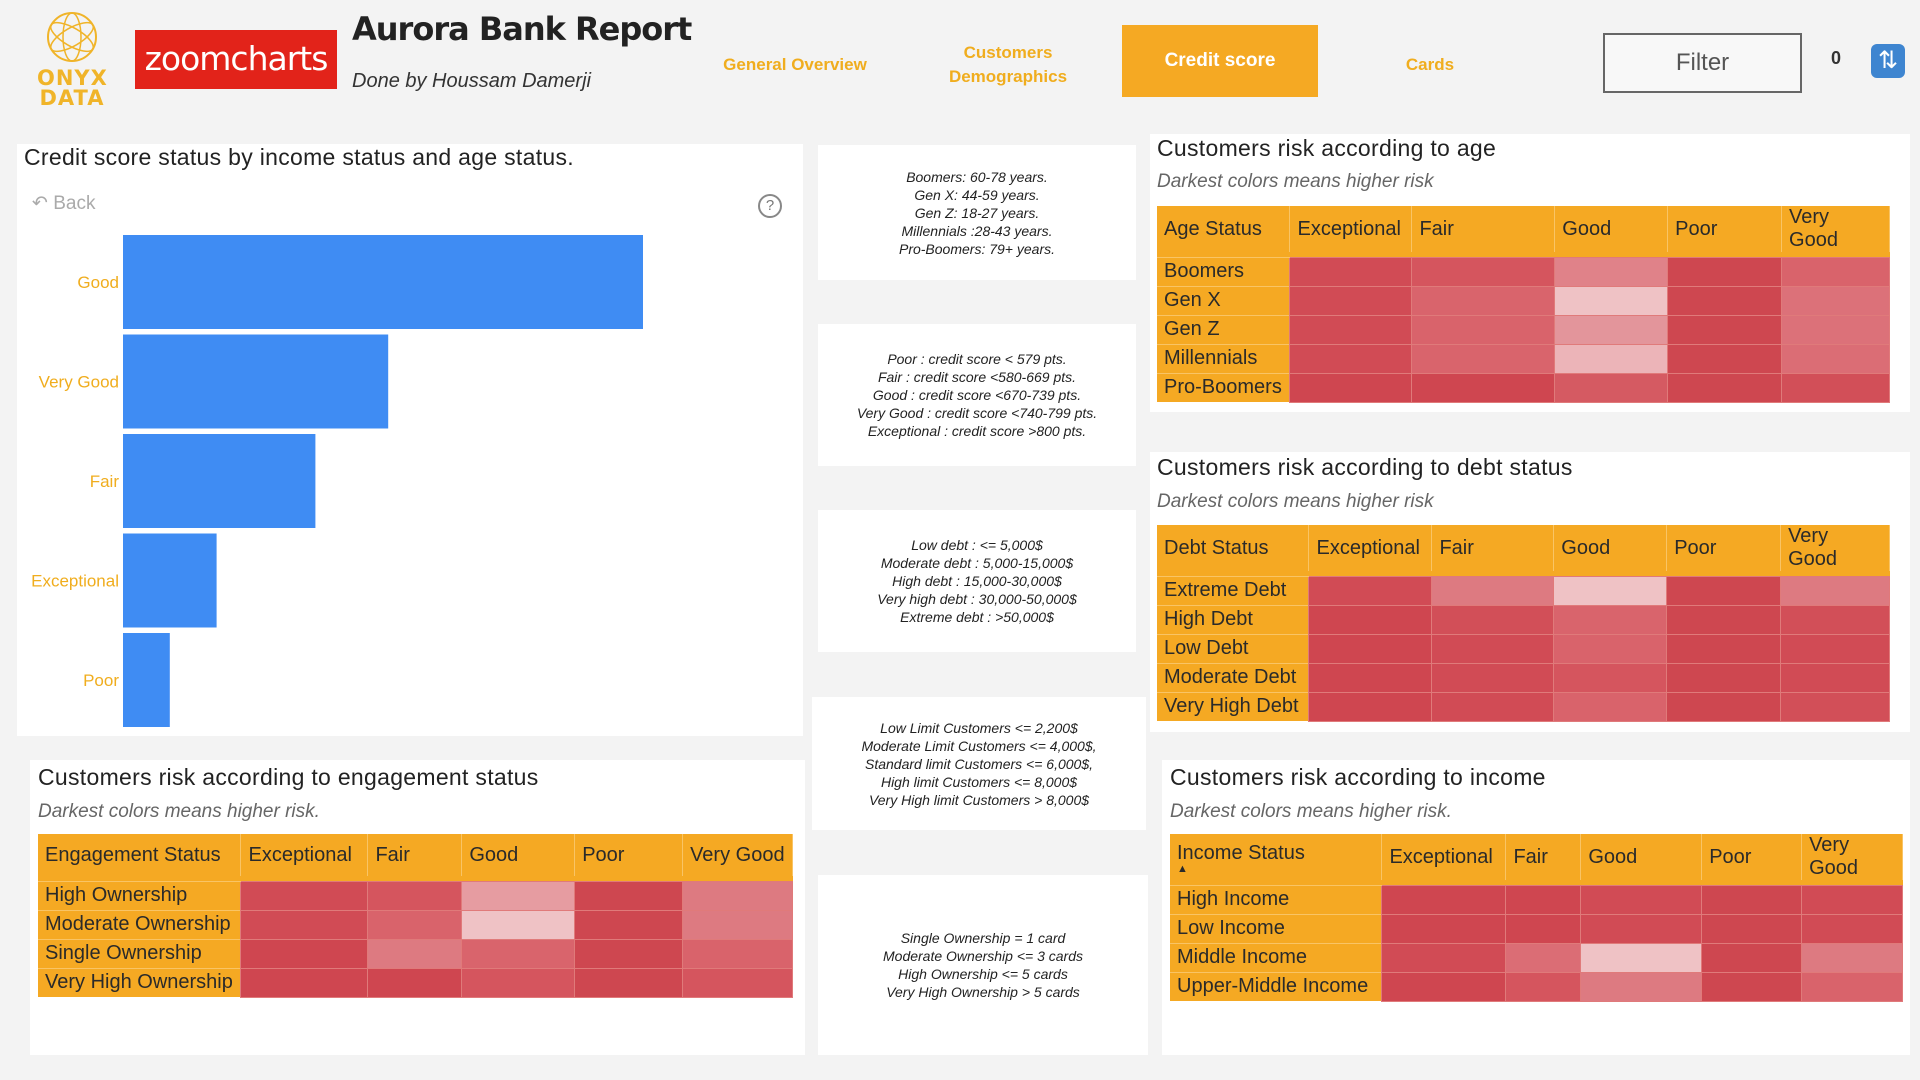  I want to click on income-header-label: Income Status ▲, so click(1276, 857).